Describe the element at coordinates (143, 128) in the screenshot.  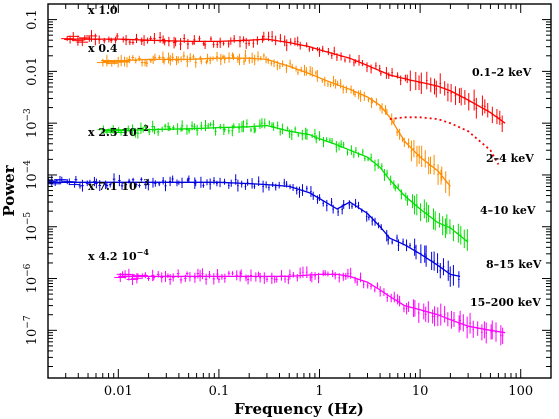
I see `multiplier-exponent: −2` at that location.